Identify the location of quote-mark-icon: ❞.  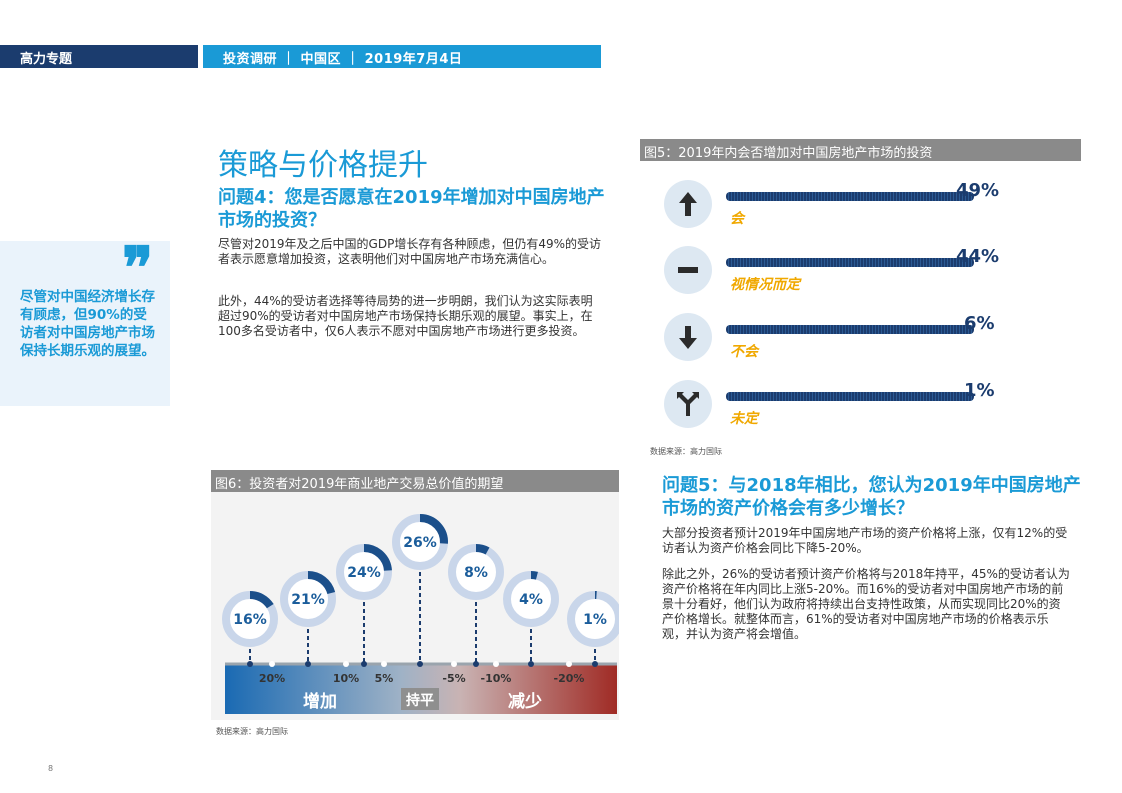
(138, 268).